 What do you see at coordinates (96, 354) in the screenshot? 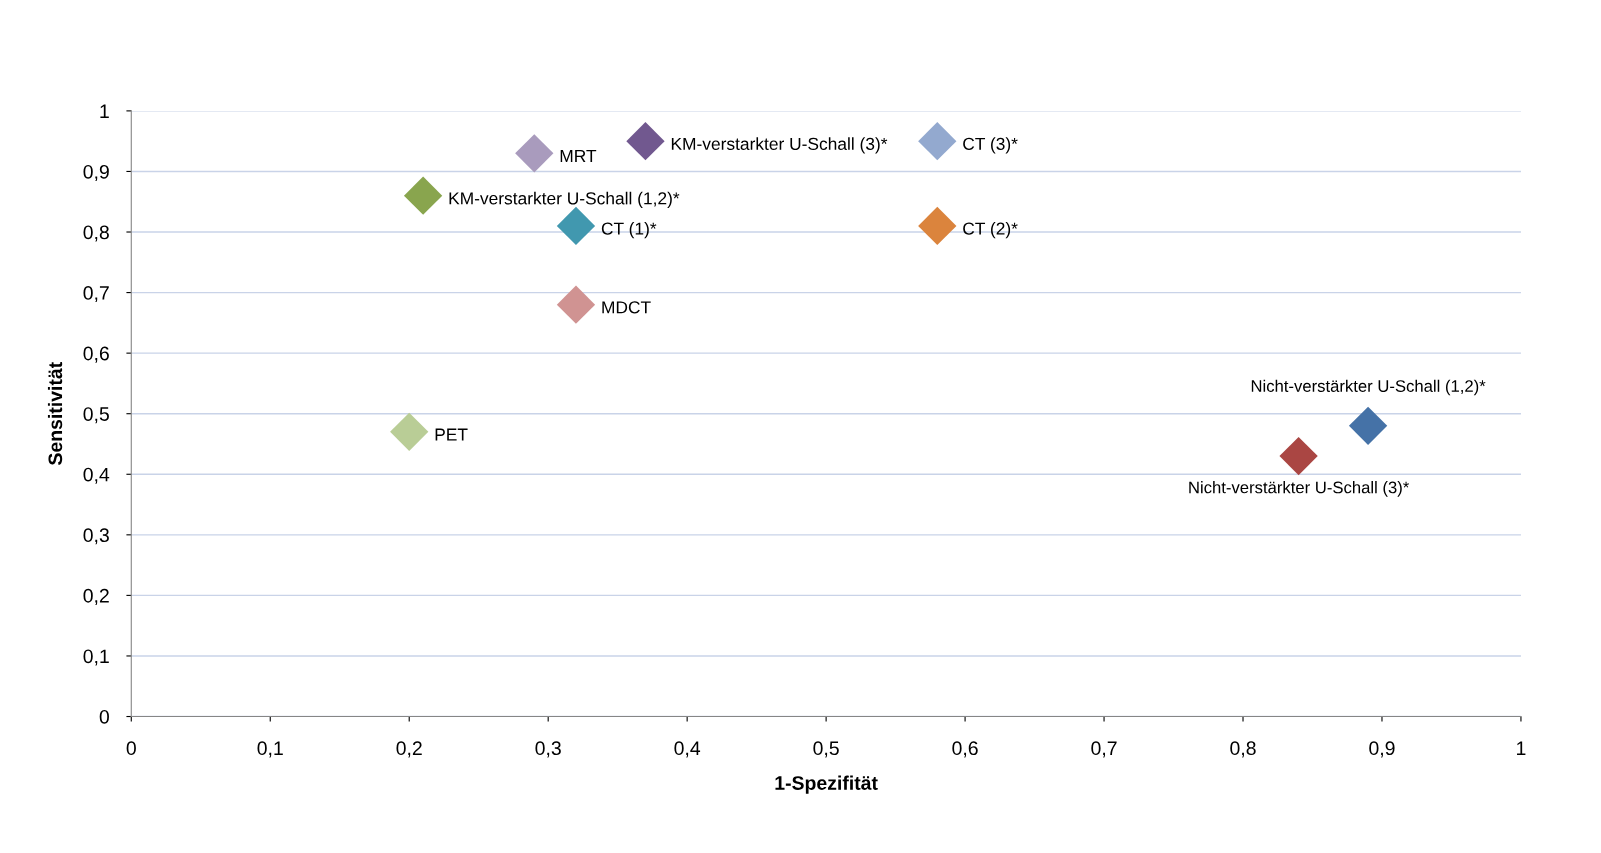
I see `y-tick-label: 0,6` at bounding box center [96, 354].